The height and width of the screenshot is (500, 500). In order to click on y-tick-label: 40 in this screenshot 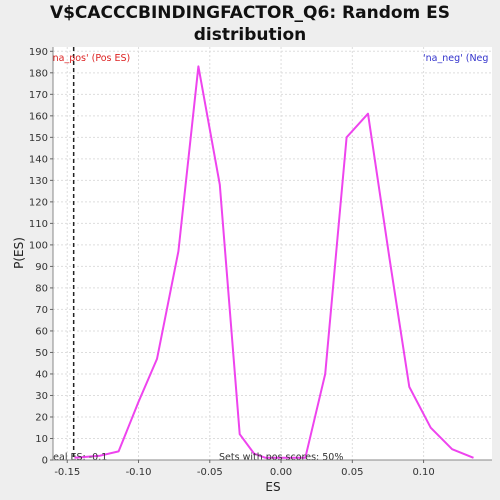, I will do `click(41, 374)`.